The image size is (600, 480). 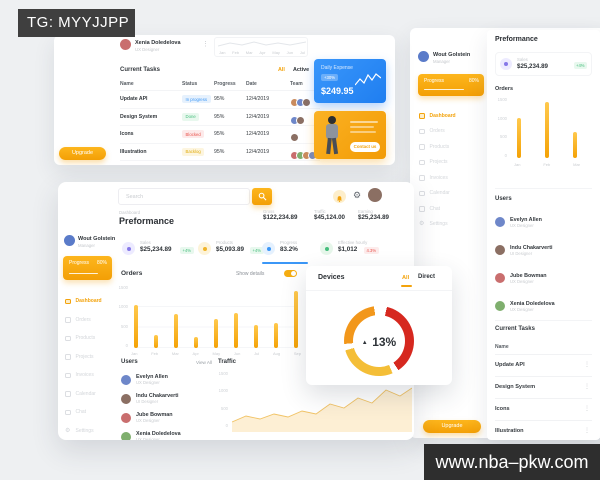 I want to click on sidebar-item-label: Products, so click(x=85, y=338).